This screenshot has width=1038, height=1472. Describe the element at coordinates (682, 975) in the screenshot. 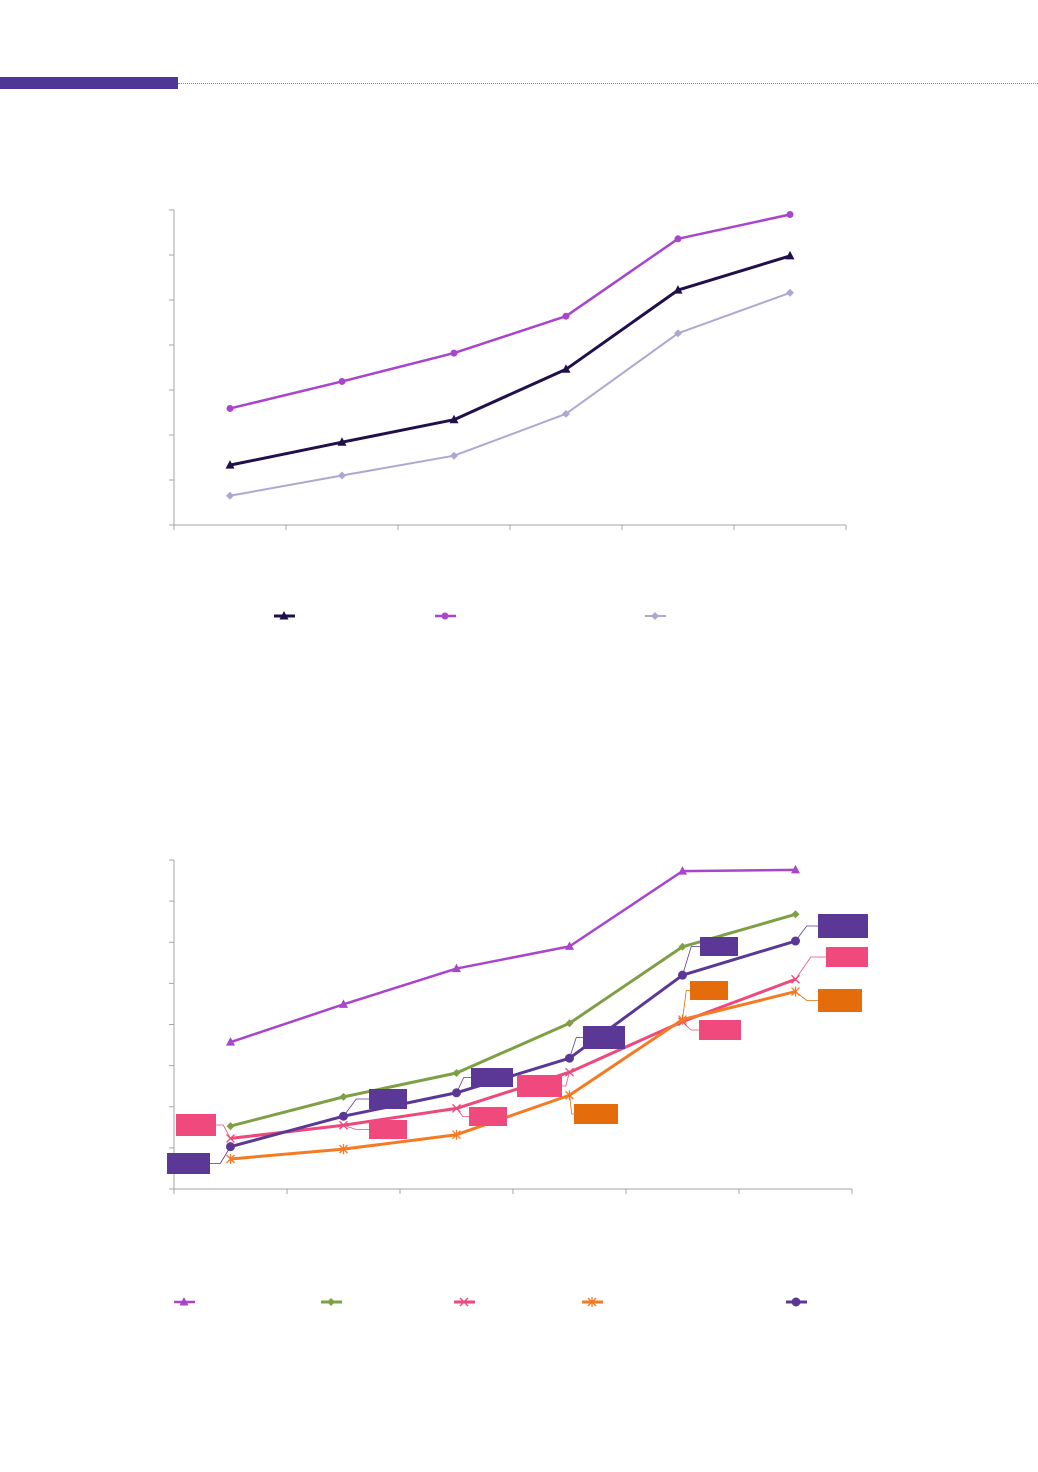

I see `series-5-point` at that location.